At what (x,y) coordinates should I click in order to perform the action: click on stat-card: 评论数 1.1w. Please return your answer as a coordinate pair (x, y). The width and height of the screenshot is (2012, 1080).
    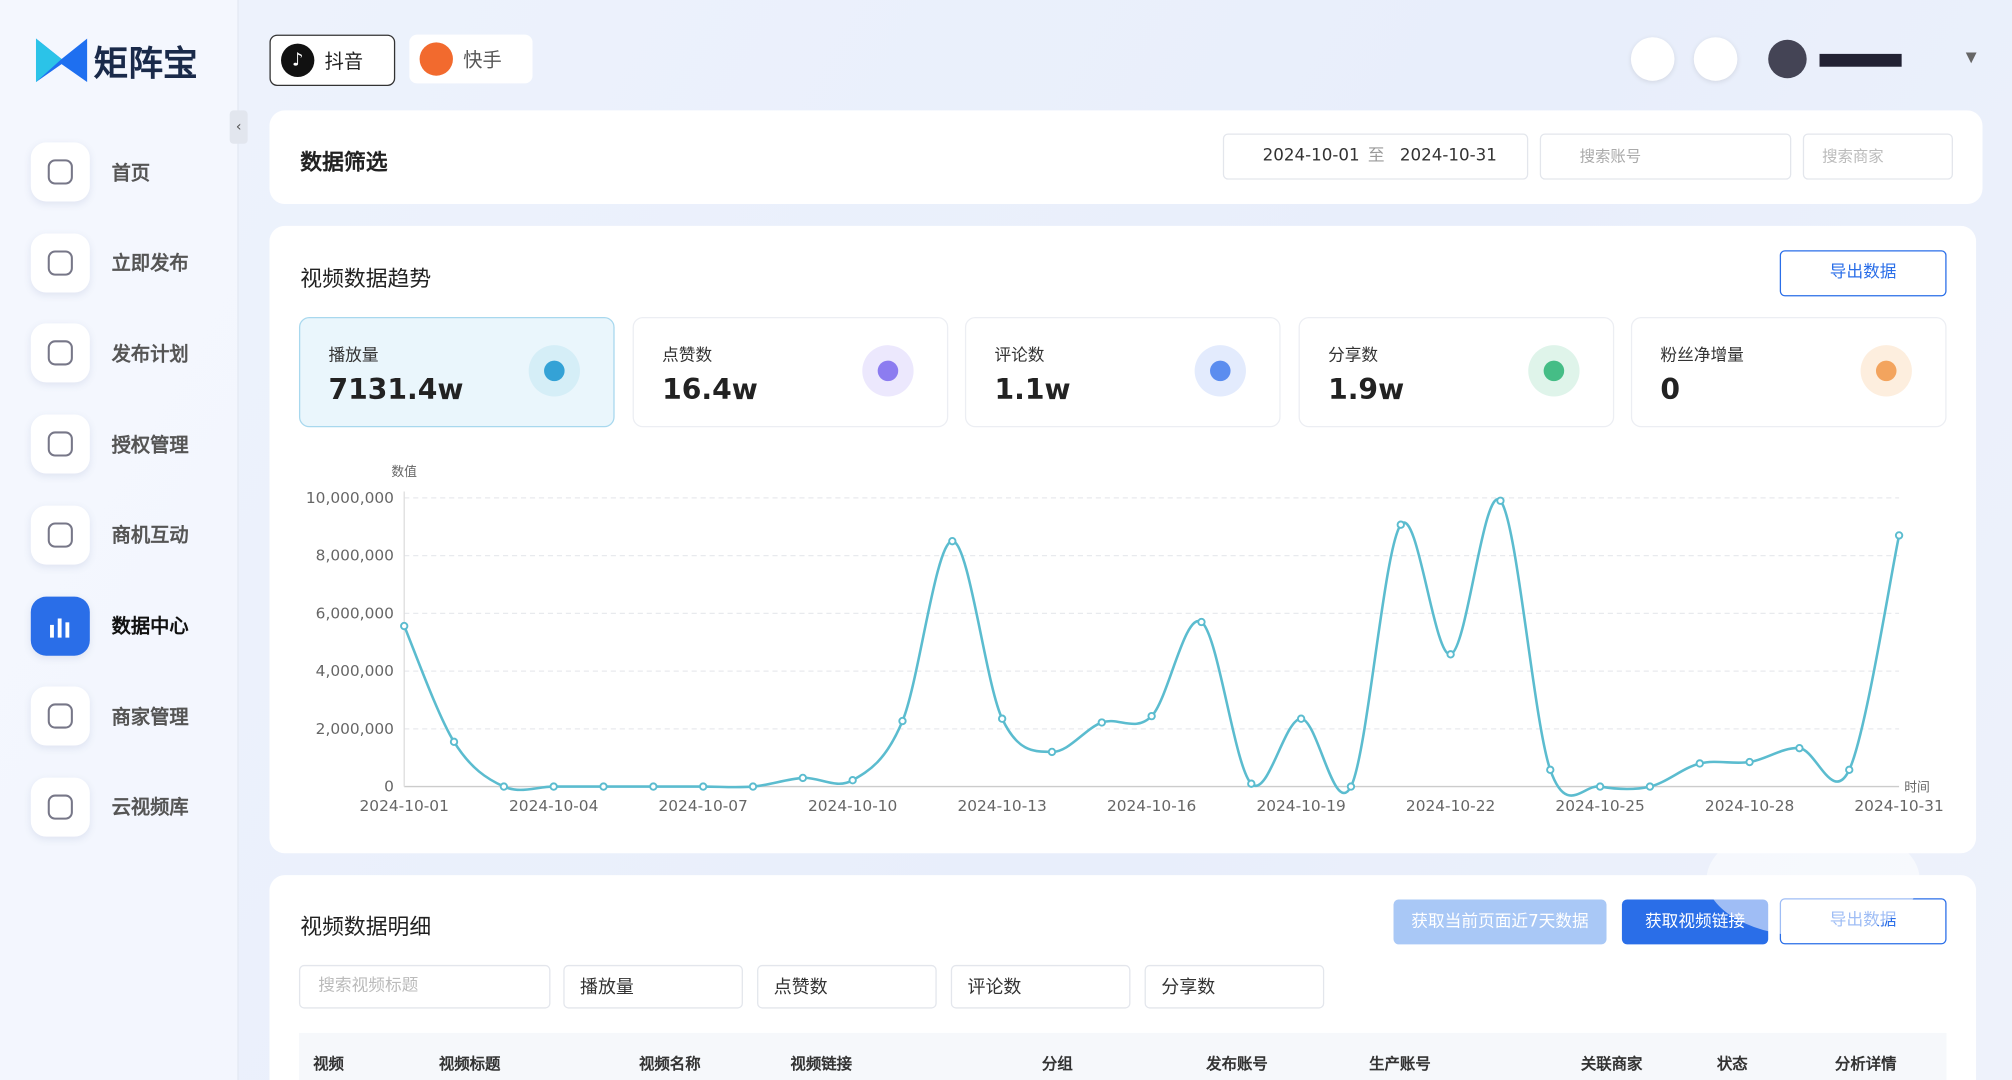
    Looking at the image, I should click on (1122, 372).